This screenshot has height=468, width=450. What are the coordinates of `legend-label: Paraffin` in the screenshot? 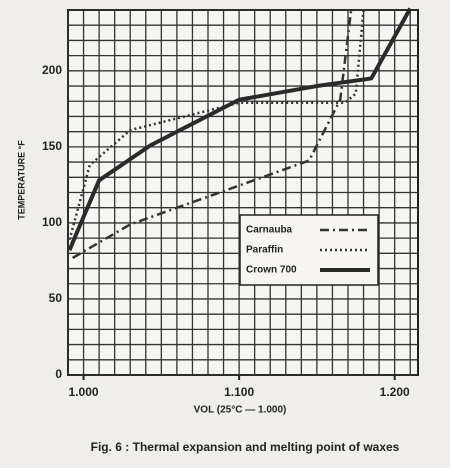 It's located at (264, 250).